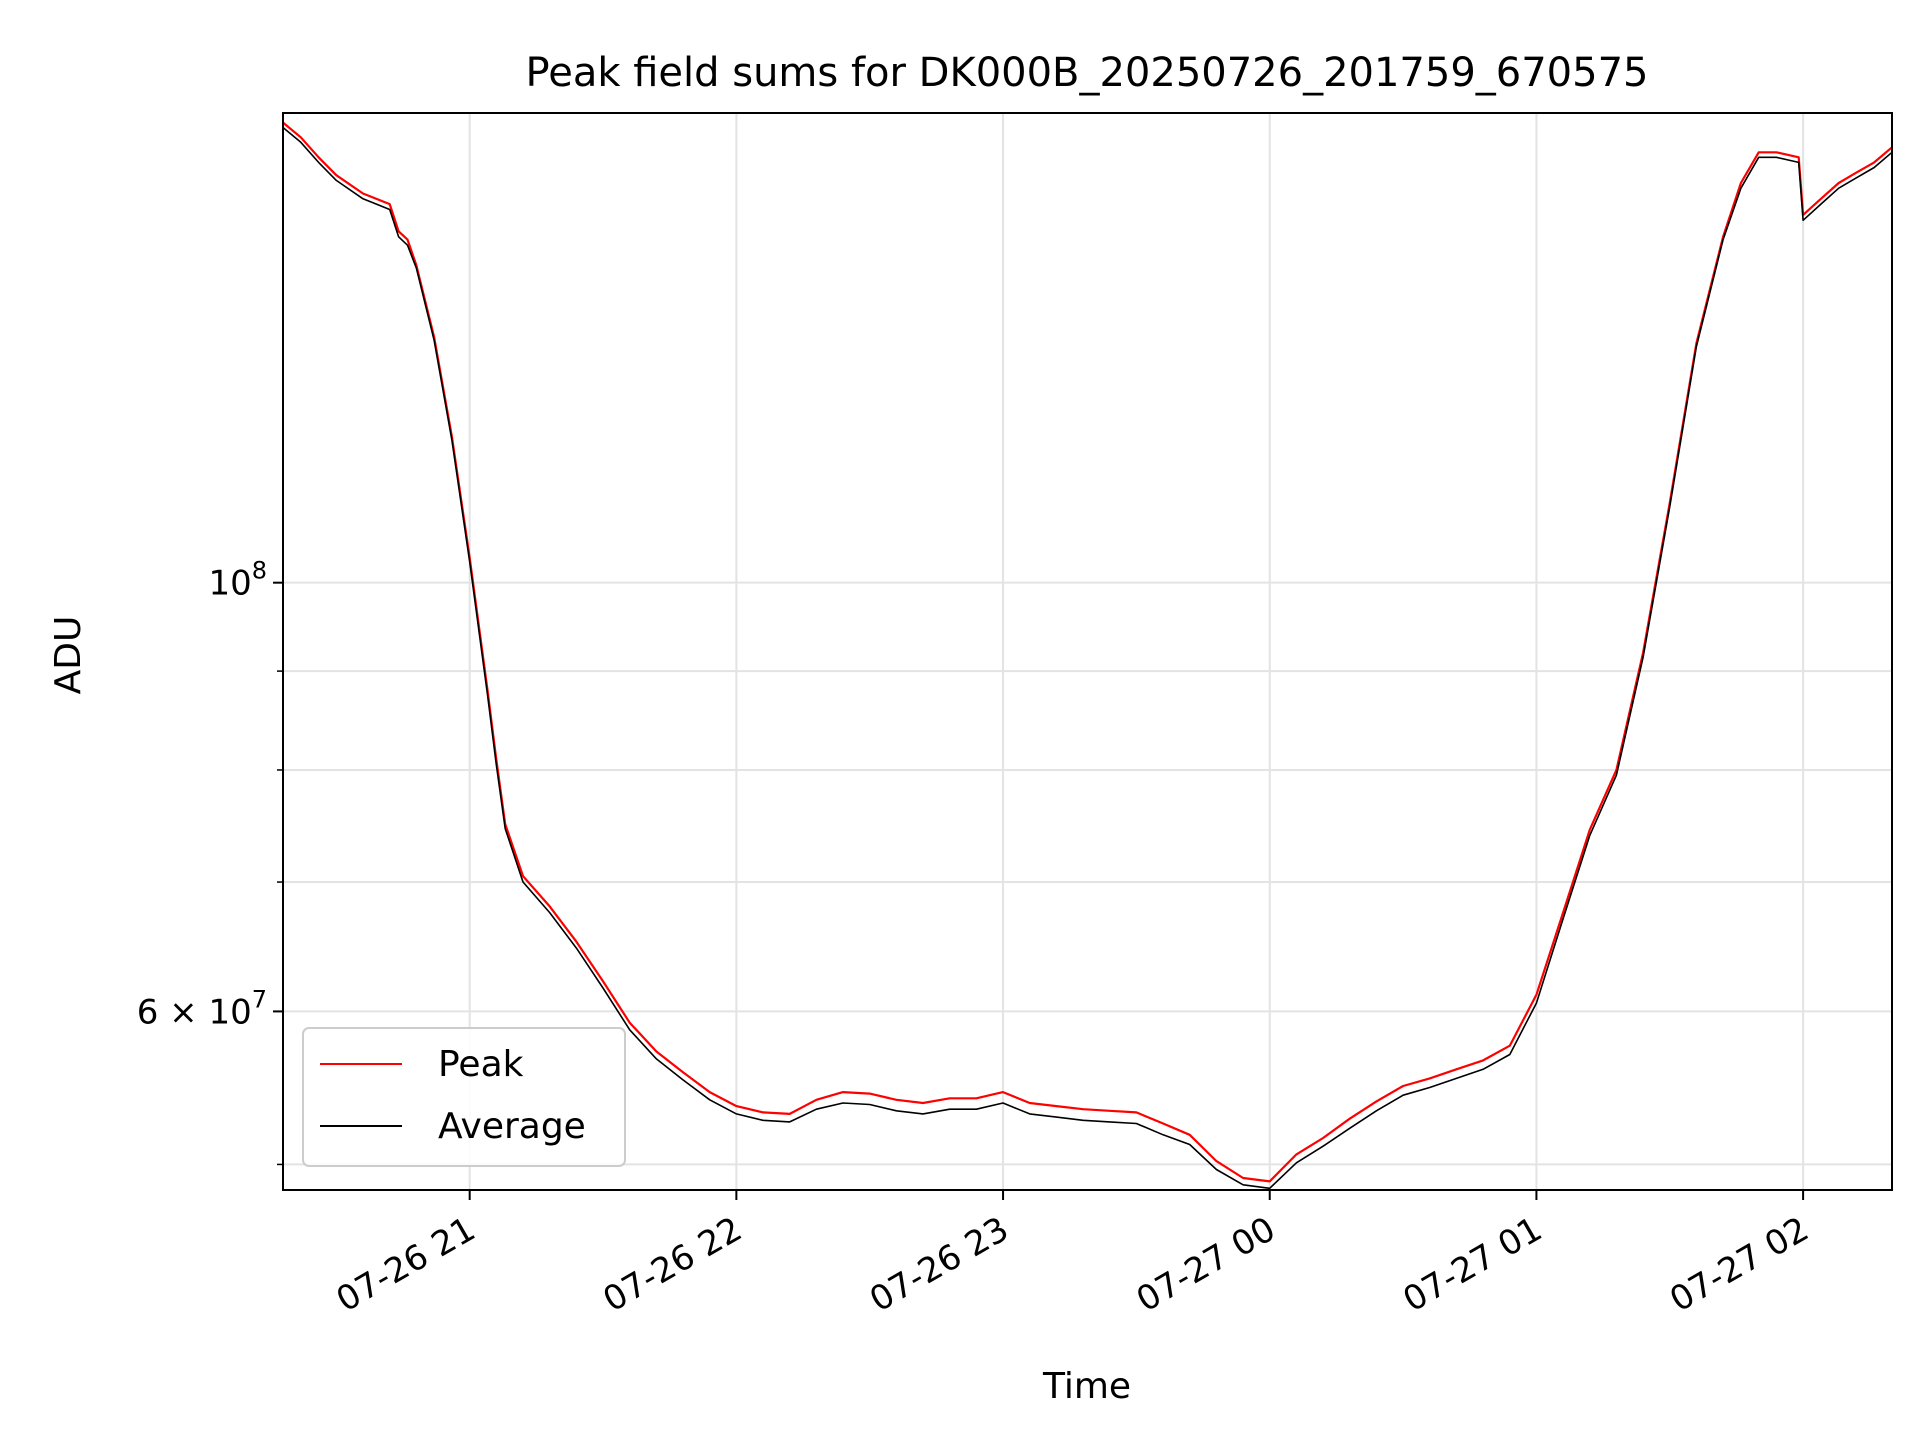 The height and width of the screenshot is (1440, 1920). I want to click on legend-box, so click(464, 1097).